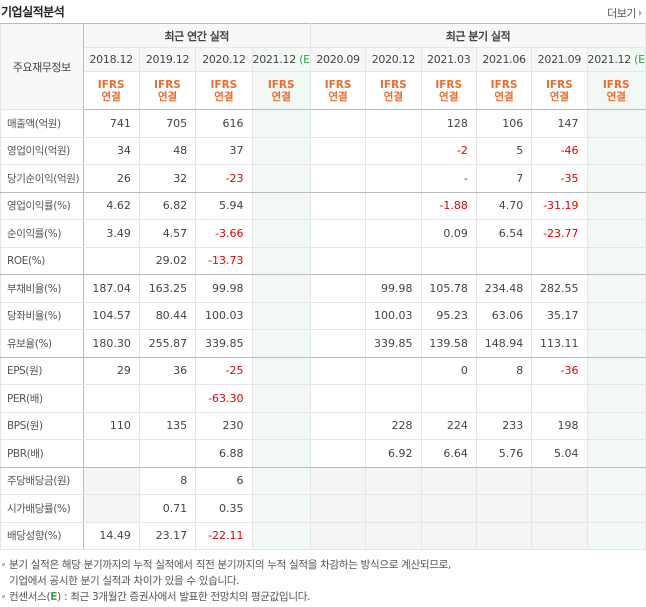 The width and height of the screenshot is (646, 607). Describe the element at coordinates (224, 205) in the screenshot. I see `value-cell: 5.94` at that location.